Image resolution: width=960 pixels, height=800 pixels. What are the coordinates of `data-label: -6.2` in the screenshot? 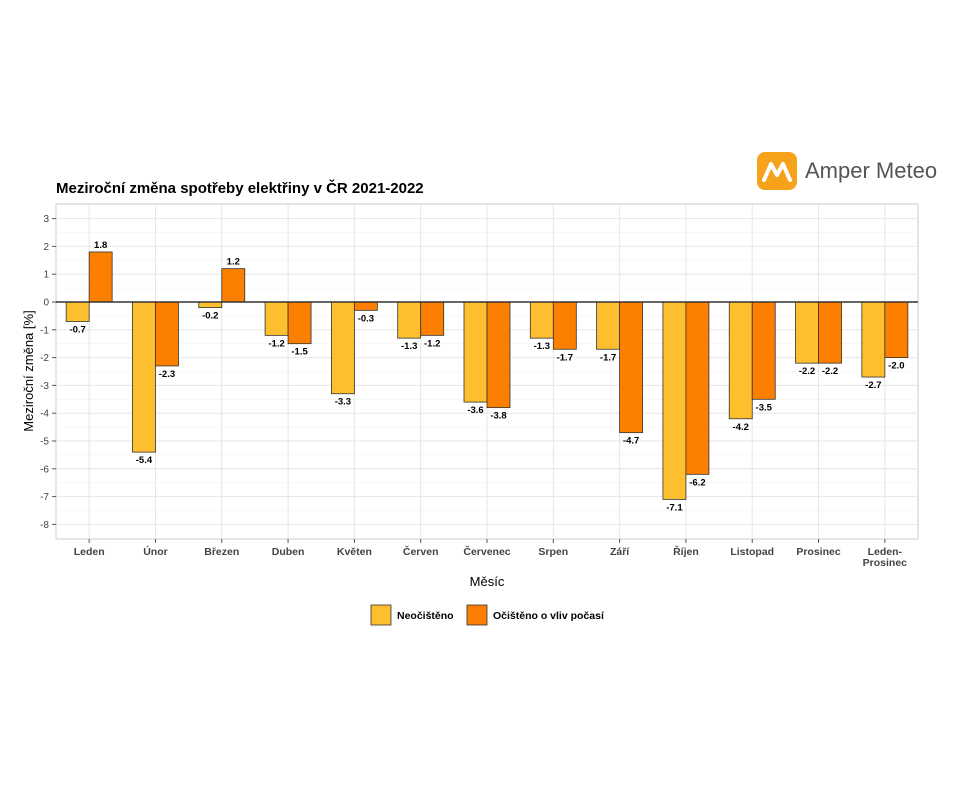 It's located at (697, 482).